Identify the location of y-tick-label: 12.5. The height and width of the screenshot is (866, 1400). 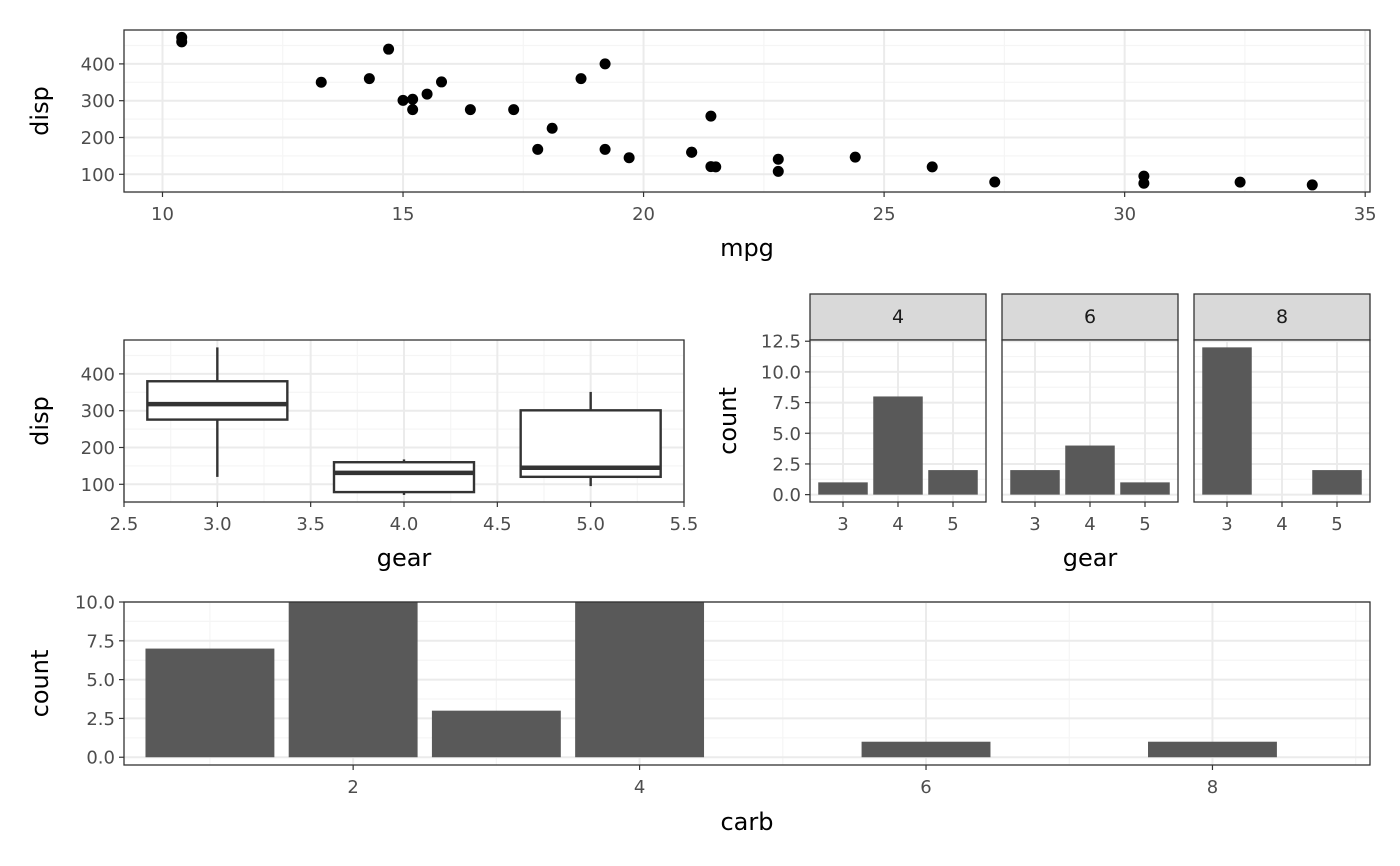
(781, 342).